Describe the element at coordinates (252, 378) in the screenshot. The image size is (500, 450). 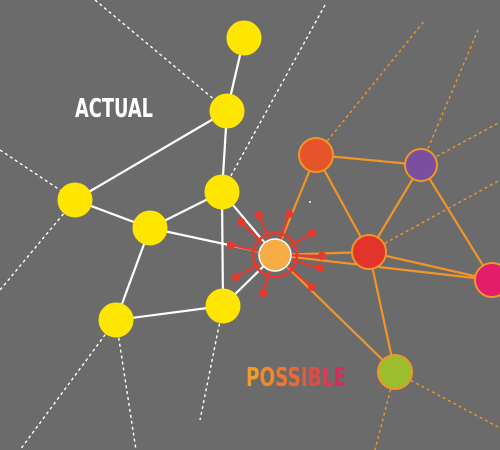
I see `possible-letter: P` at that location.